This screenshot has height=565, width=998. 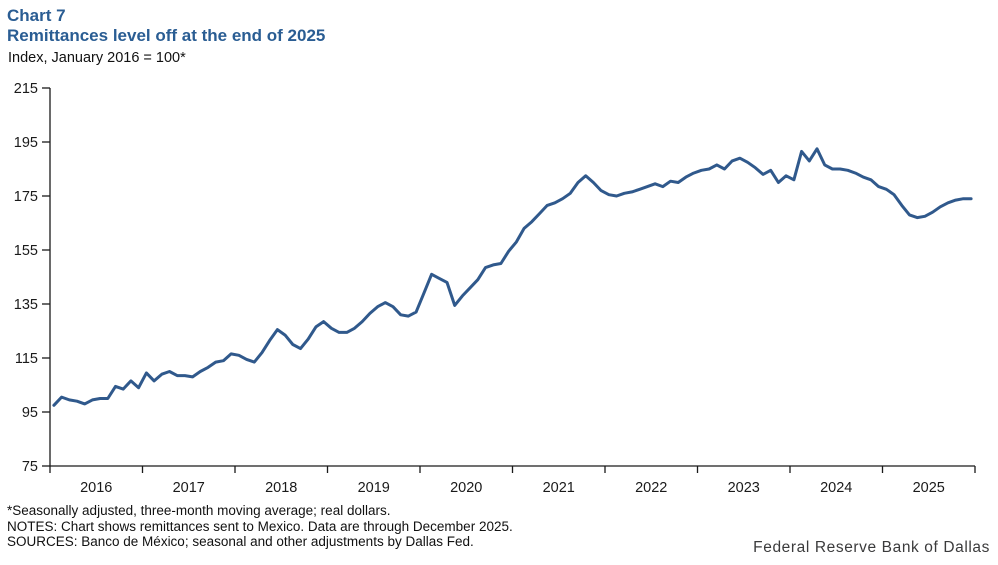 What do you see at coordinates (36, 15) in the screenshot?
I see `chart-number: Chart 7` at bounding box center [36, 15].